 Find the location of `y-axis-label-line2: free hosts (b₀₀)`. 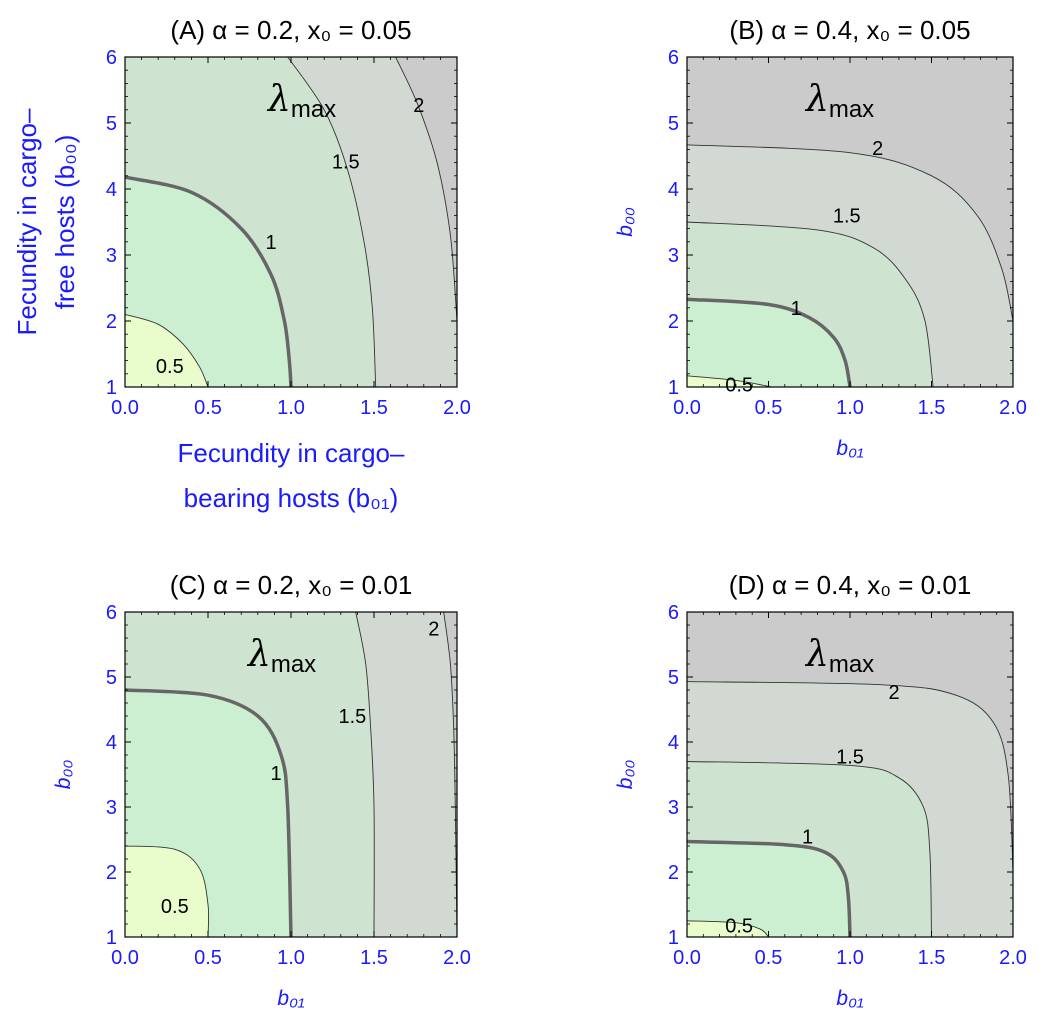

y-axis-label-line2: free hosts (b₀₀) is located at coordinates (65, 222).